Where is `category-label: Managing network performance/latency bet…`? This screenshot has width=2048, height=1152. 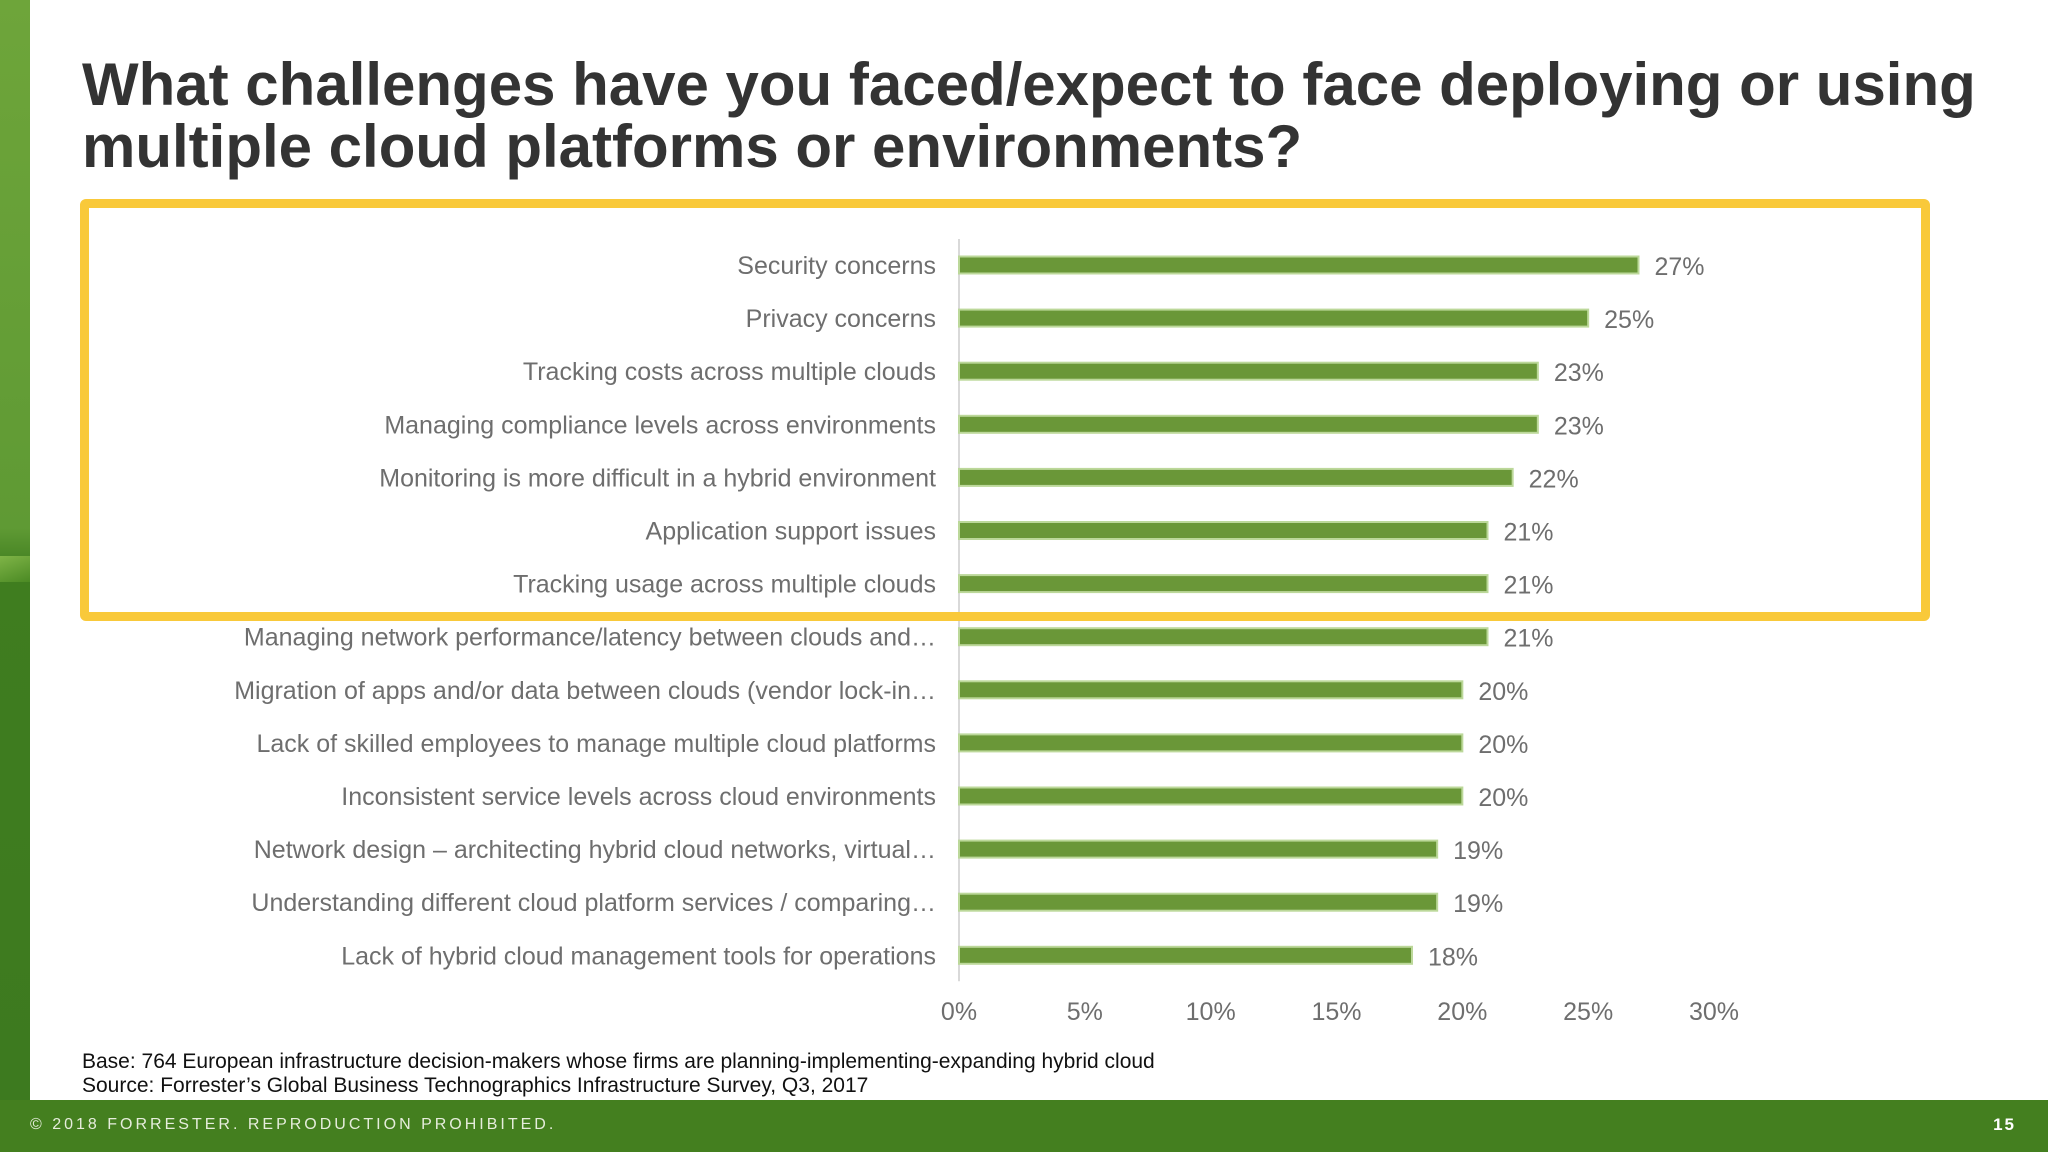
category-label: Managing network performance/latency bet… is located at coordinates (590, 638).